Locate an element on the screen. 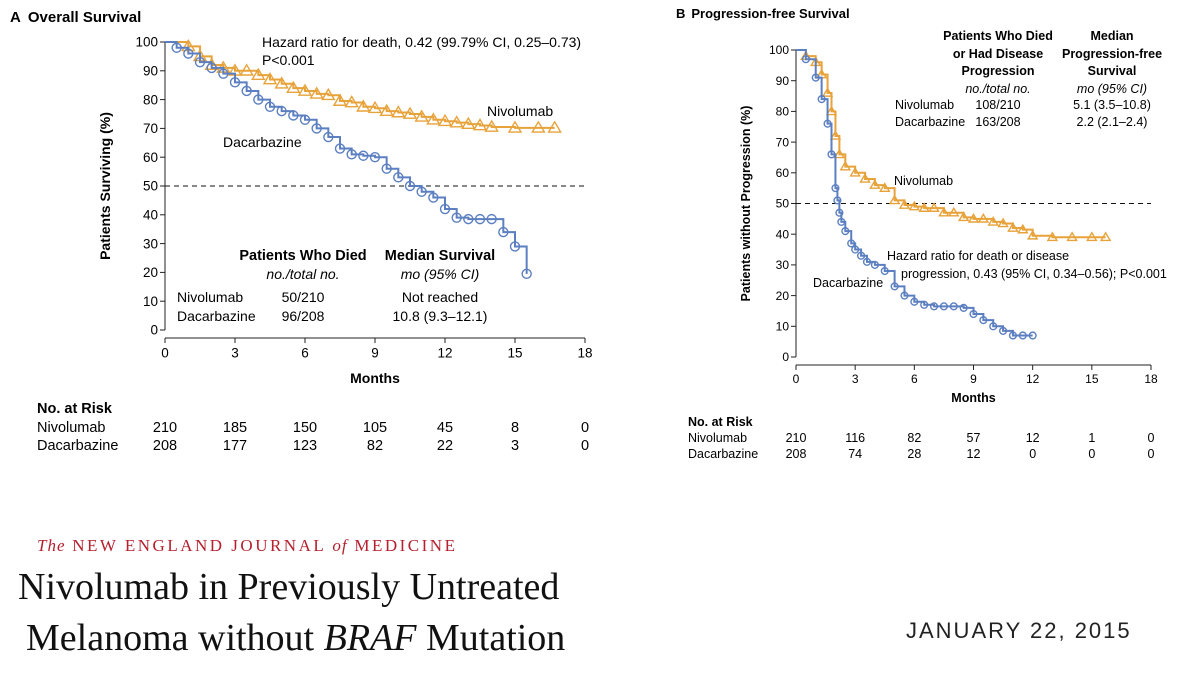 This screenshot has height=678, width=1200. summary-col1-subheader: no./total no. is located at coordinates (997, 89).